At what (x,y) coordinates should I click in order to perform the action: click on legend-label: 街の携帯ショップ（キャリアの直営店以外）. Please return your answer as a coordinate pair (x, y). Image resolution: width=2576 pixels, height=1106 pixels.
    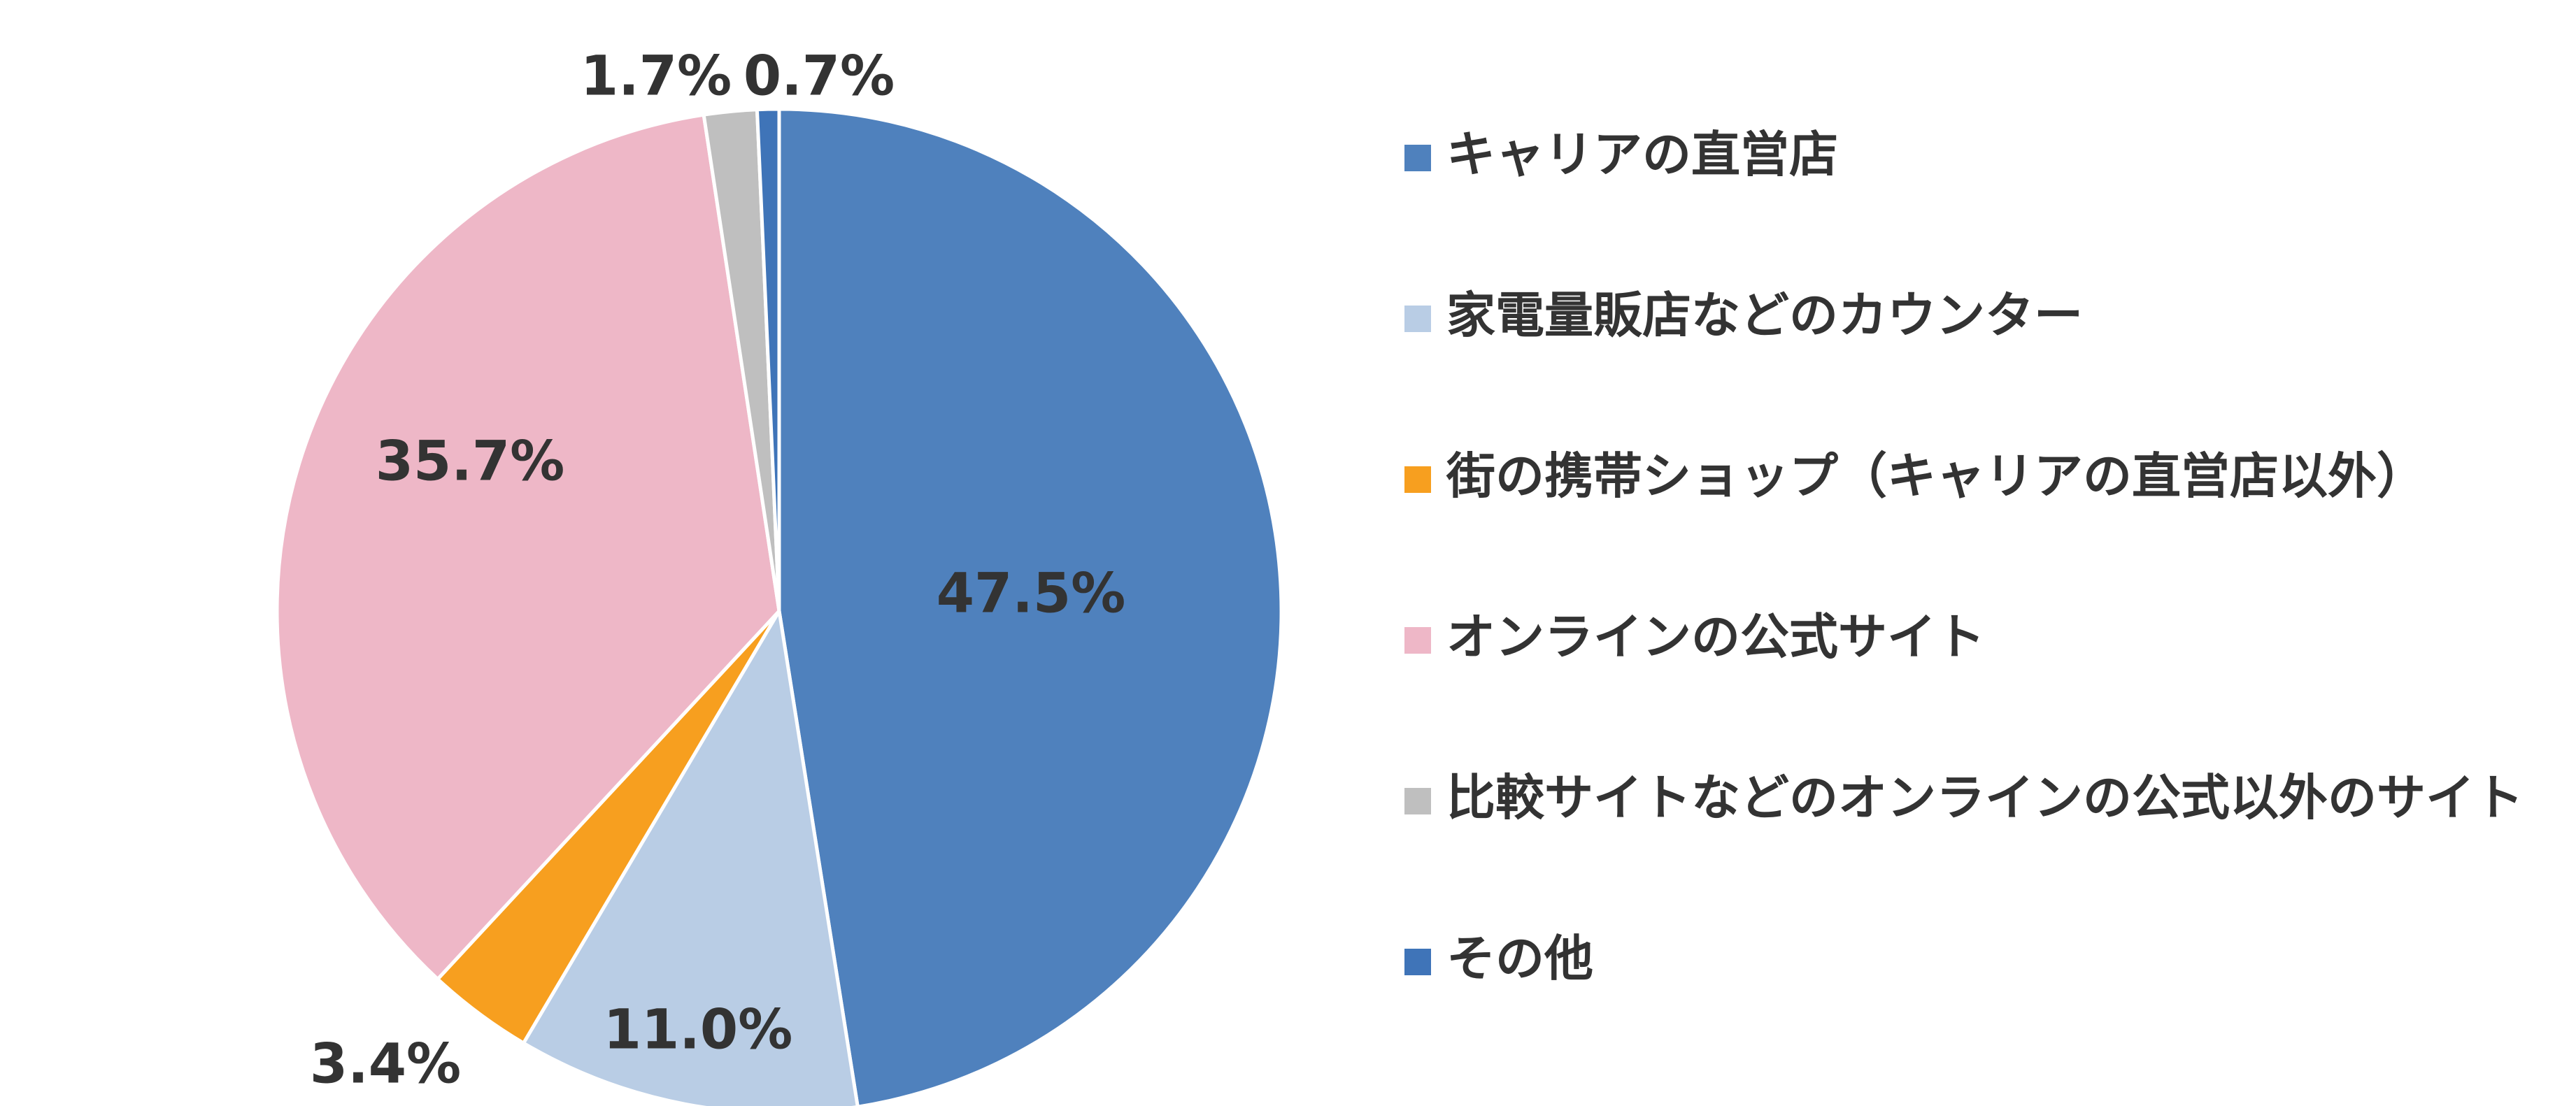
    Looking at the image, I should click on (1936, 476).